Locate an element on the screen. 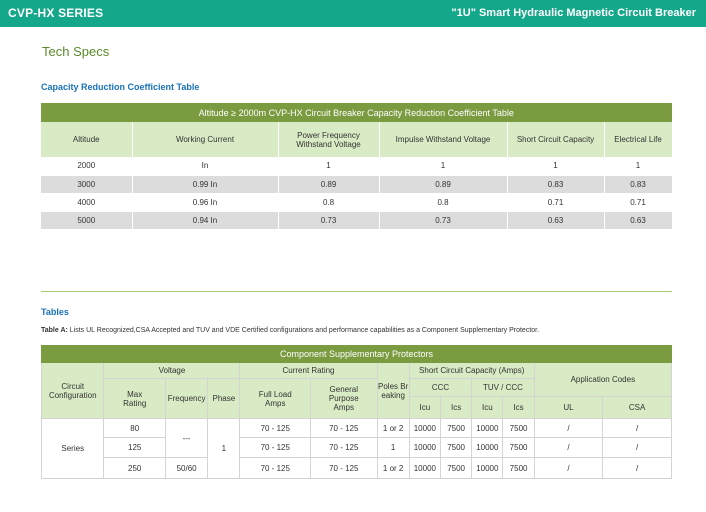 This screenshot has height=512, width=706. col-full-load: Full Load Amps is located at coordinates (275, 398).